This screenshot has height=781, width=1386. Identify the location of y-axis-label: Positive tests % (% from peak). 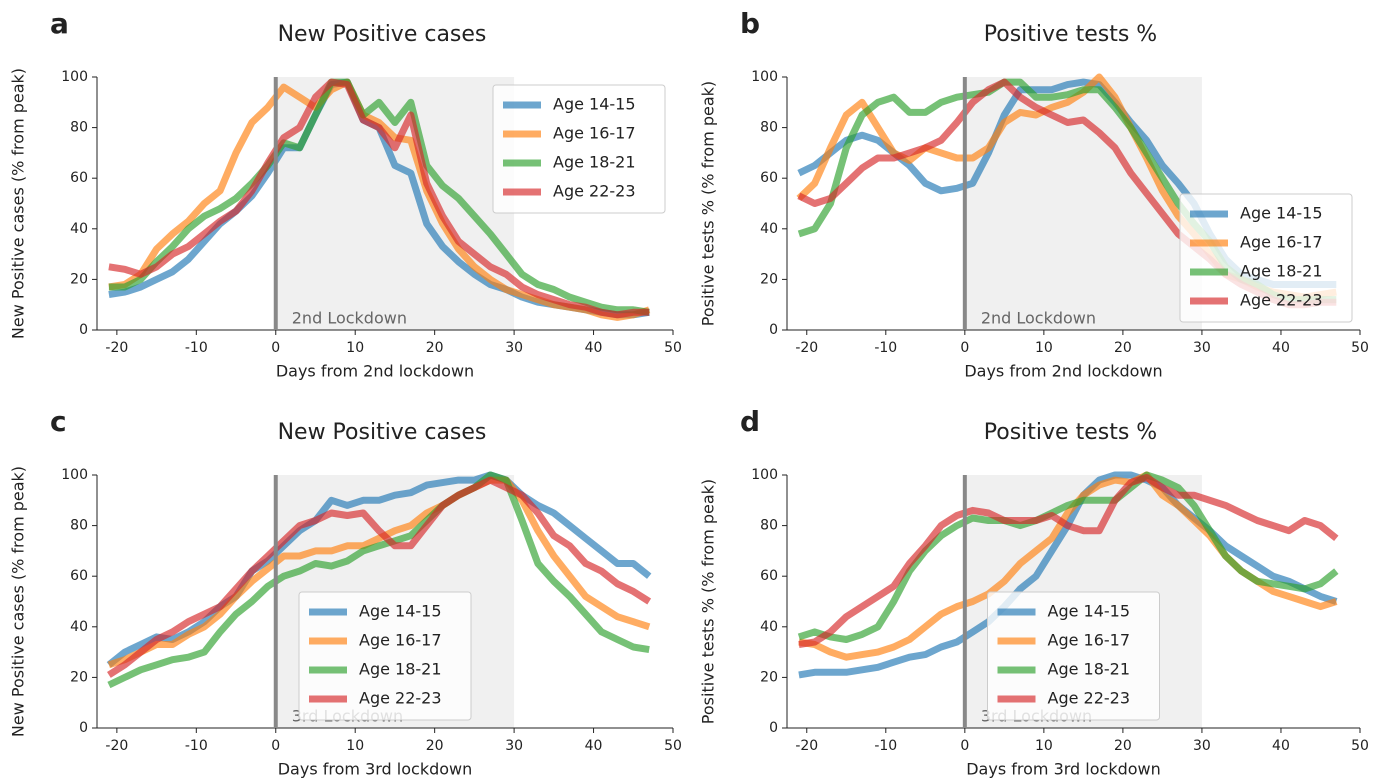
(708, 203).